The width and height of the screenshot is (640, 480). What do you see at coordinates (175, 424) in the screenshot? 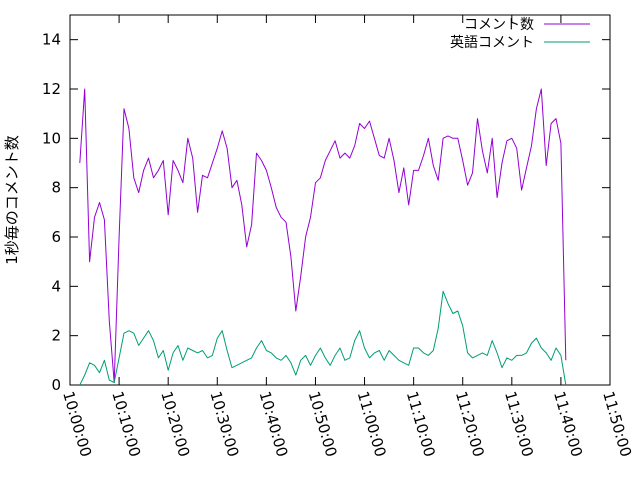
I see `x-tick-label: 10:20:00` at bounding box center [175, 424].